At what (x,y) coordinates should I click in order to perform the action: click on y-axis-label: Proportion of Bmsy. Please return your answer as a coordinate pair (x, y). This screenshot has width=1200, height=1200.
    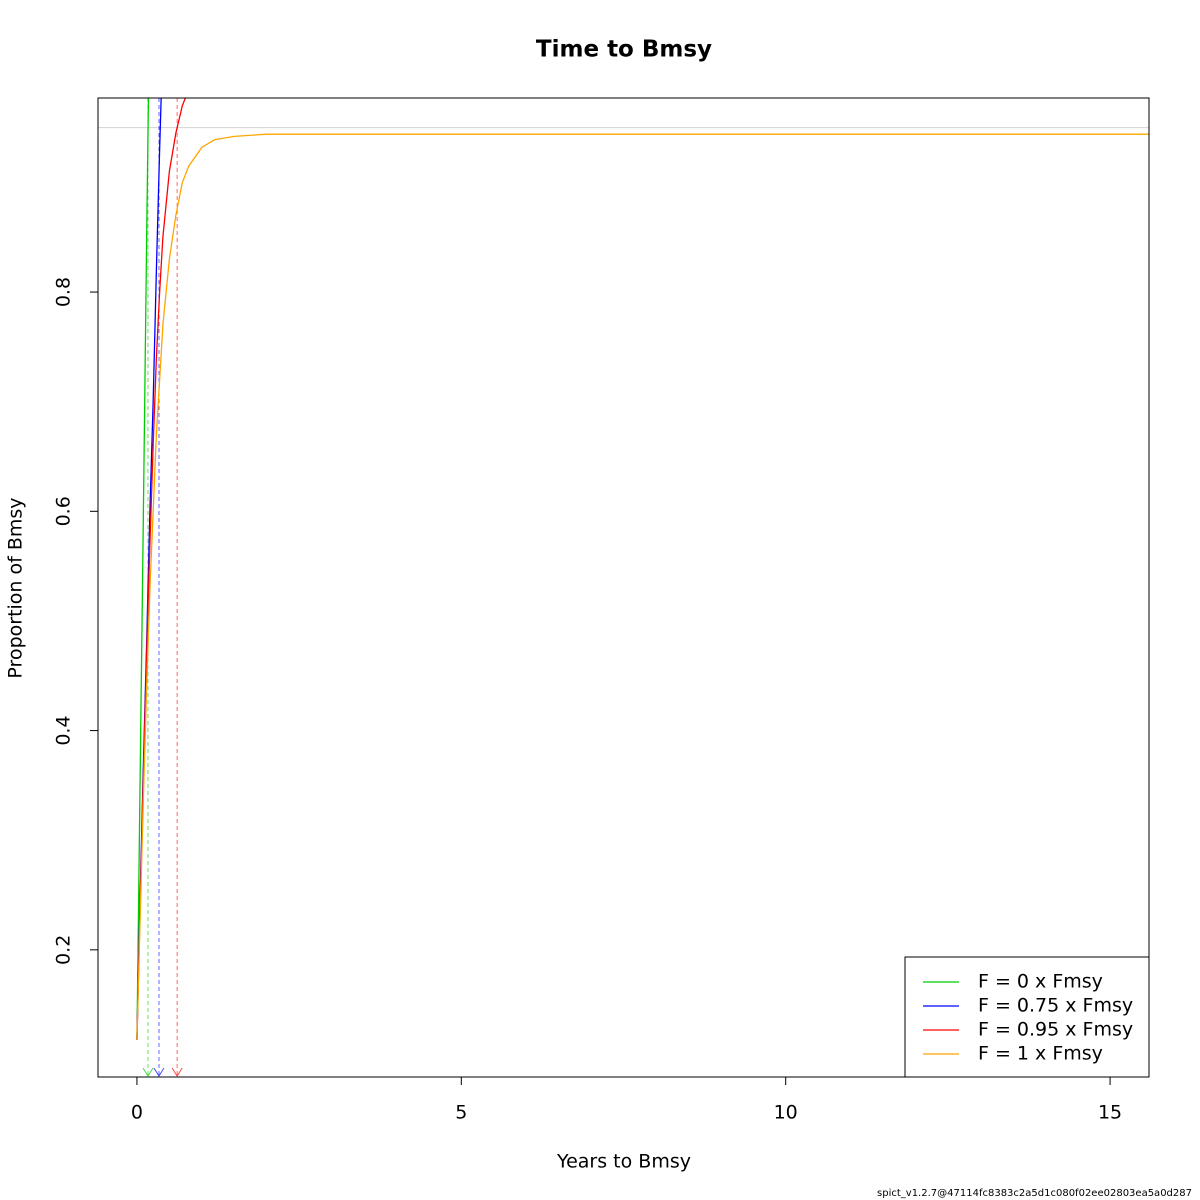
    Looking at the image, I should click on (16, 587).